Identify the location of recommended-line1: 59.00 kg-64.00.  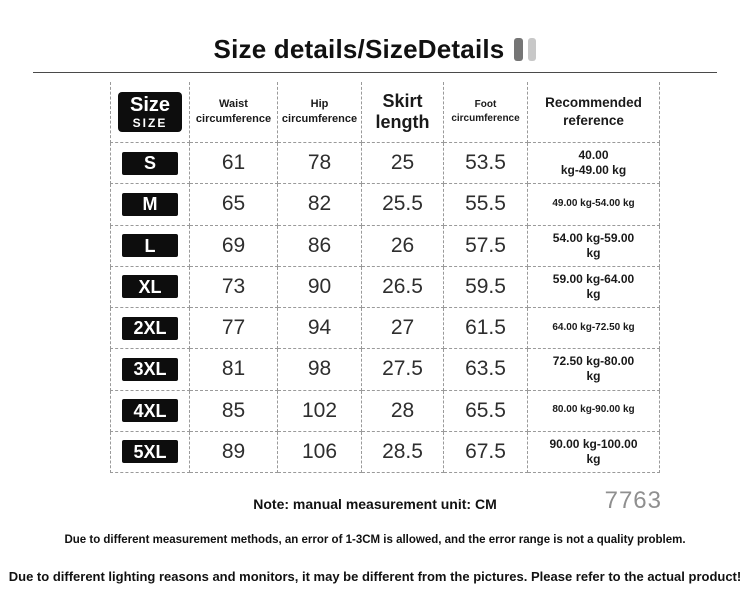
(593, 278).